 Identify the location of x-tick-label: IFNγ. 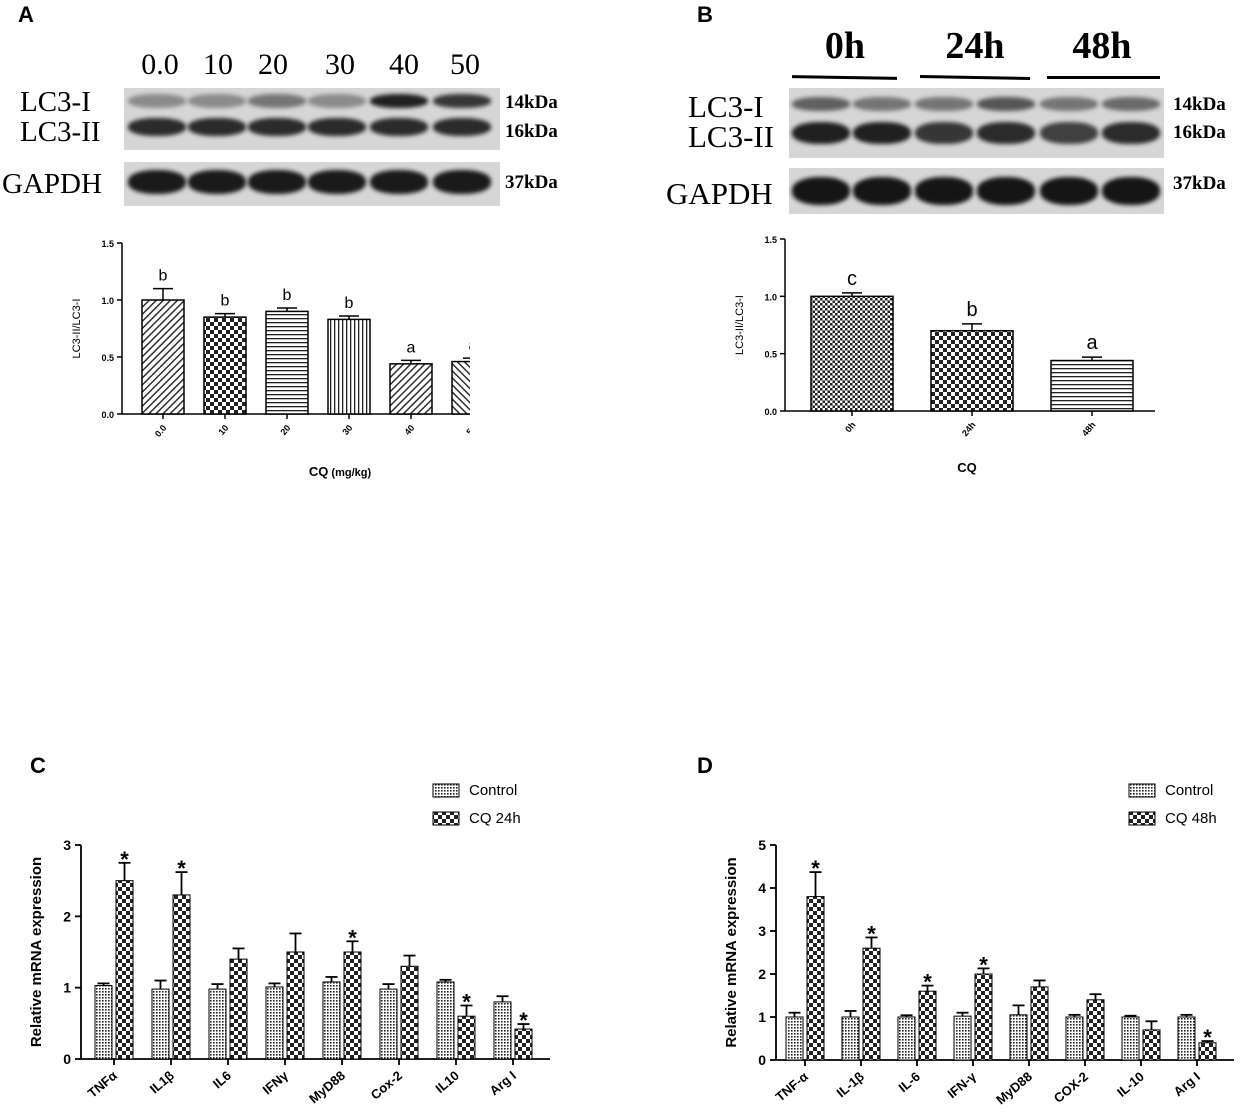
(276, 1082).